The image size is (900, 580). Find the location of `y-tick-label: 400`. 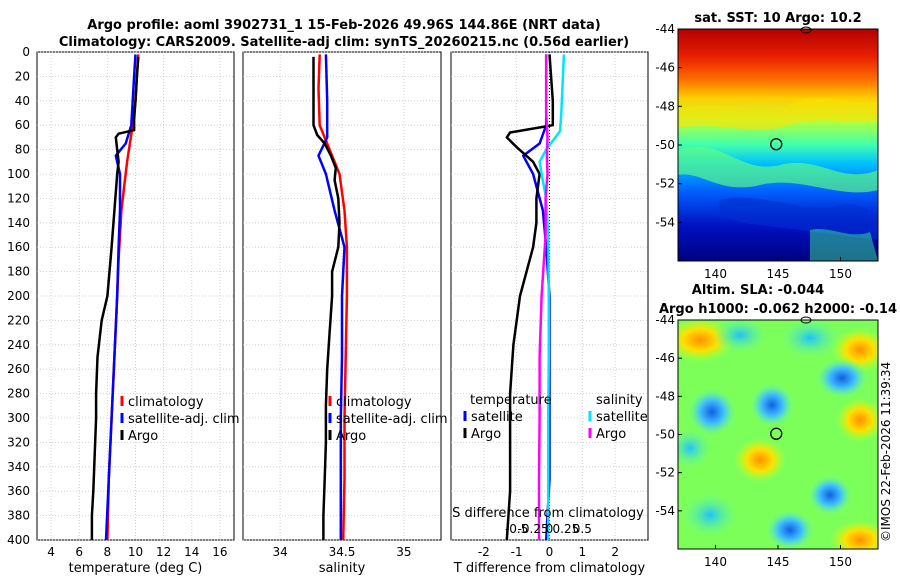

y-tick-label: 400 is located at coordinates (18, 540).